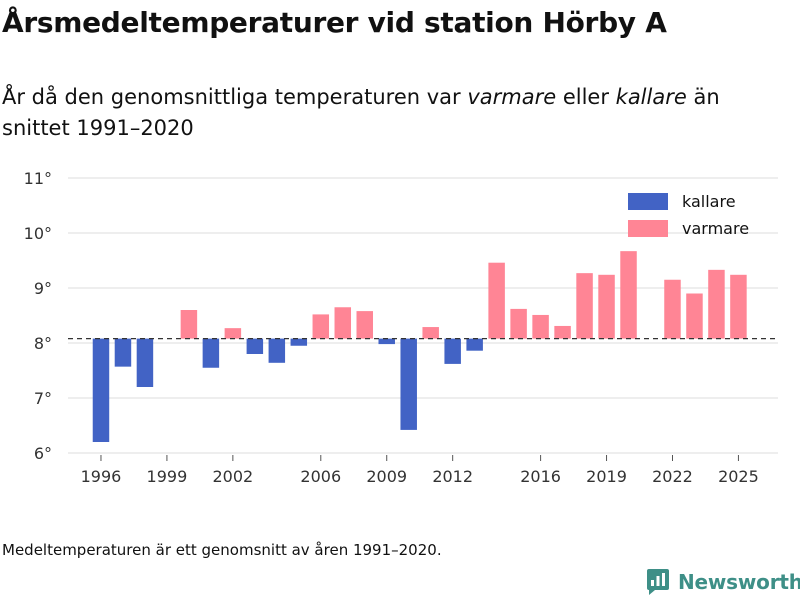 Image resolution: width=800 pixels, height=600 pixels. I want to click on x-tick-label: 2019, so click(606, 476).